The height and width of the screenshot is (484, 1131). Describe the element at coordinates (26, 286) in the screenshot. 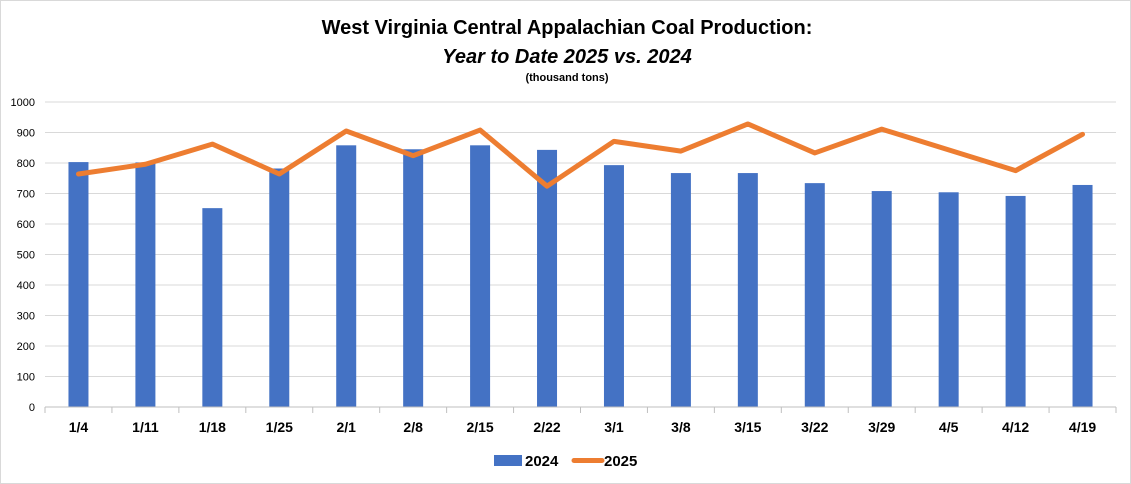

I see `y-tick-label: 400` at that location.